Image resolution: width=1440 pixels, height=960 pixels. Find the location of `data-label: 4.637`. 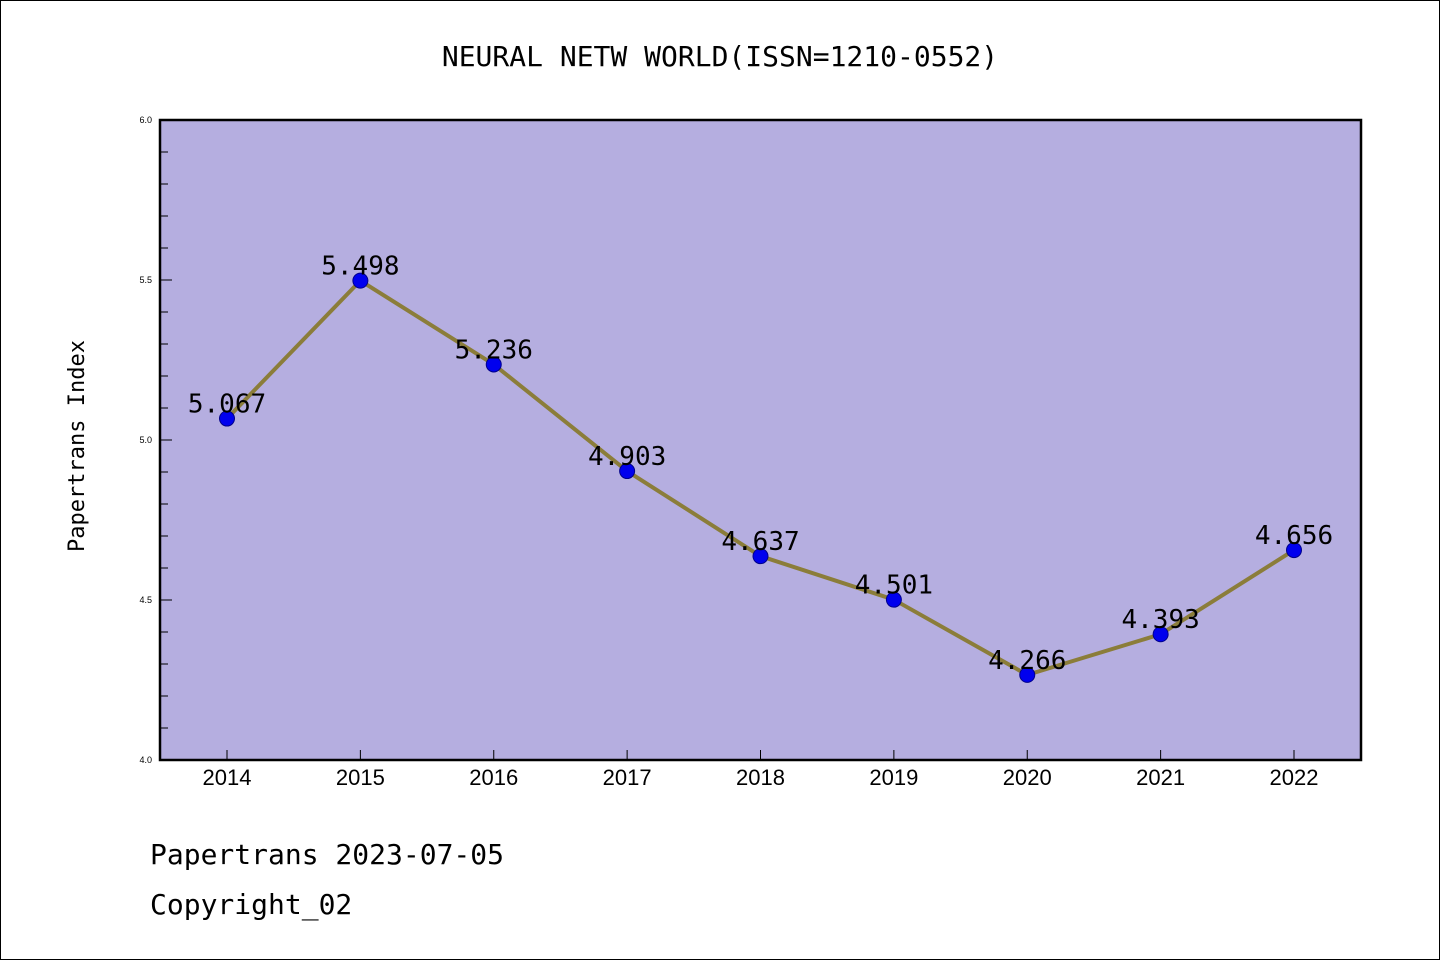

data-label: 4.637 is located at coordinates (760, 542).